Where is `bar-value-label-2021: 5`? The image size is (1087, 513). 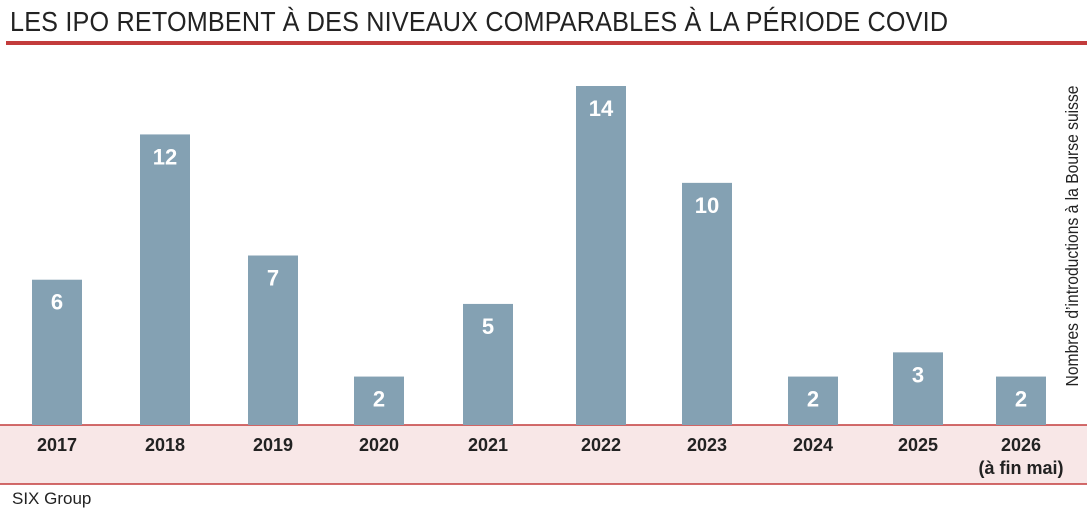 bar-value-label-2021: 5 is located at coordinates (488, 326).